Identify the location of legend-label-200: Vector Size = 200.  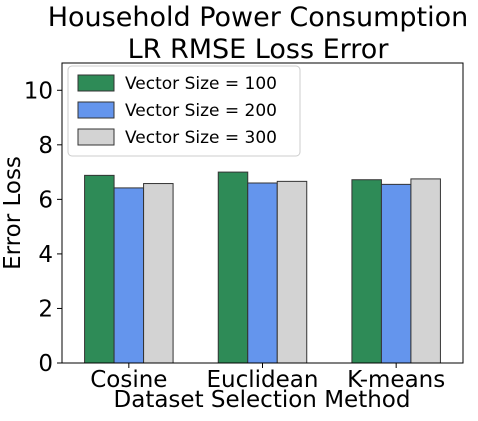
(201, 111).